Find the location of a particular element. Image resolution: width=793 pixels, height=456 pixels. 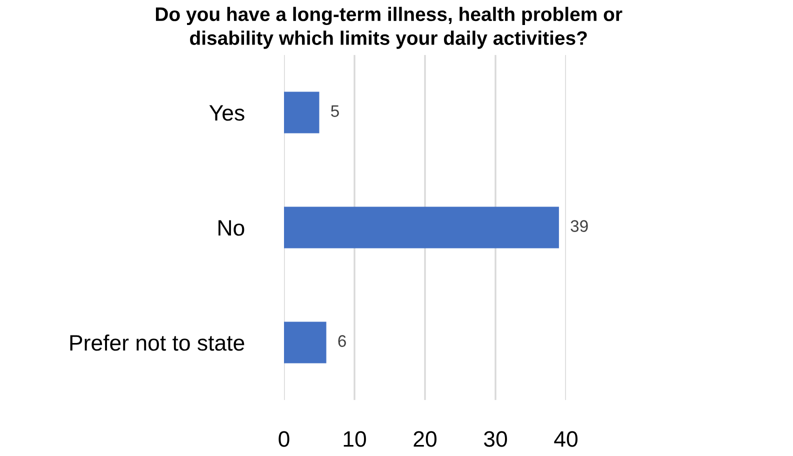

y-tick-label: Yes is located at coordinates (226, 113).